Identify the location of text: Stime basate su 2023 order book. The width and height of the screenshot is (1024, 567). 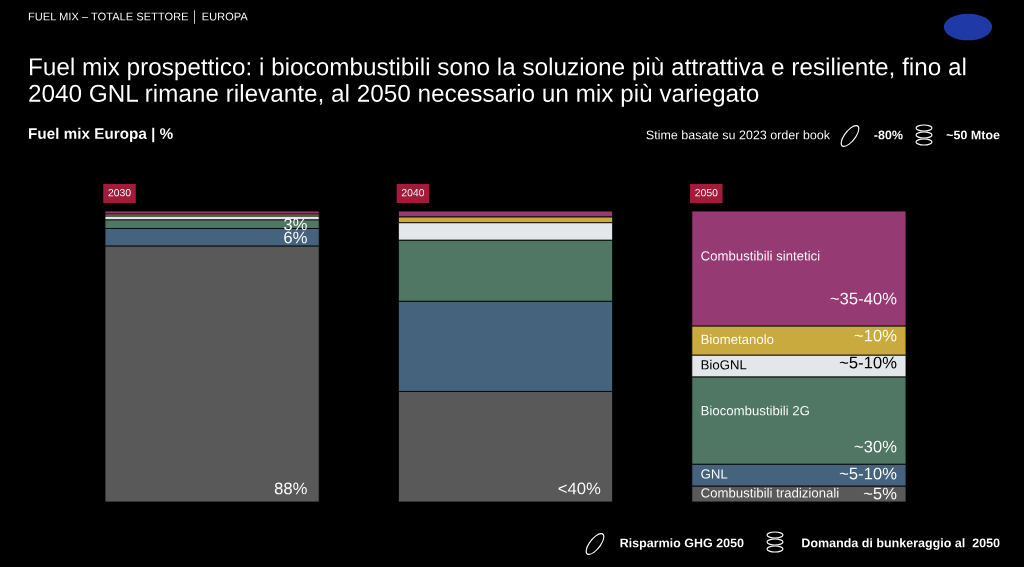
(738, 135).